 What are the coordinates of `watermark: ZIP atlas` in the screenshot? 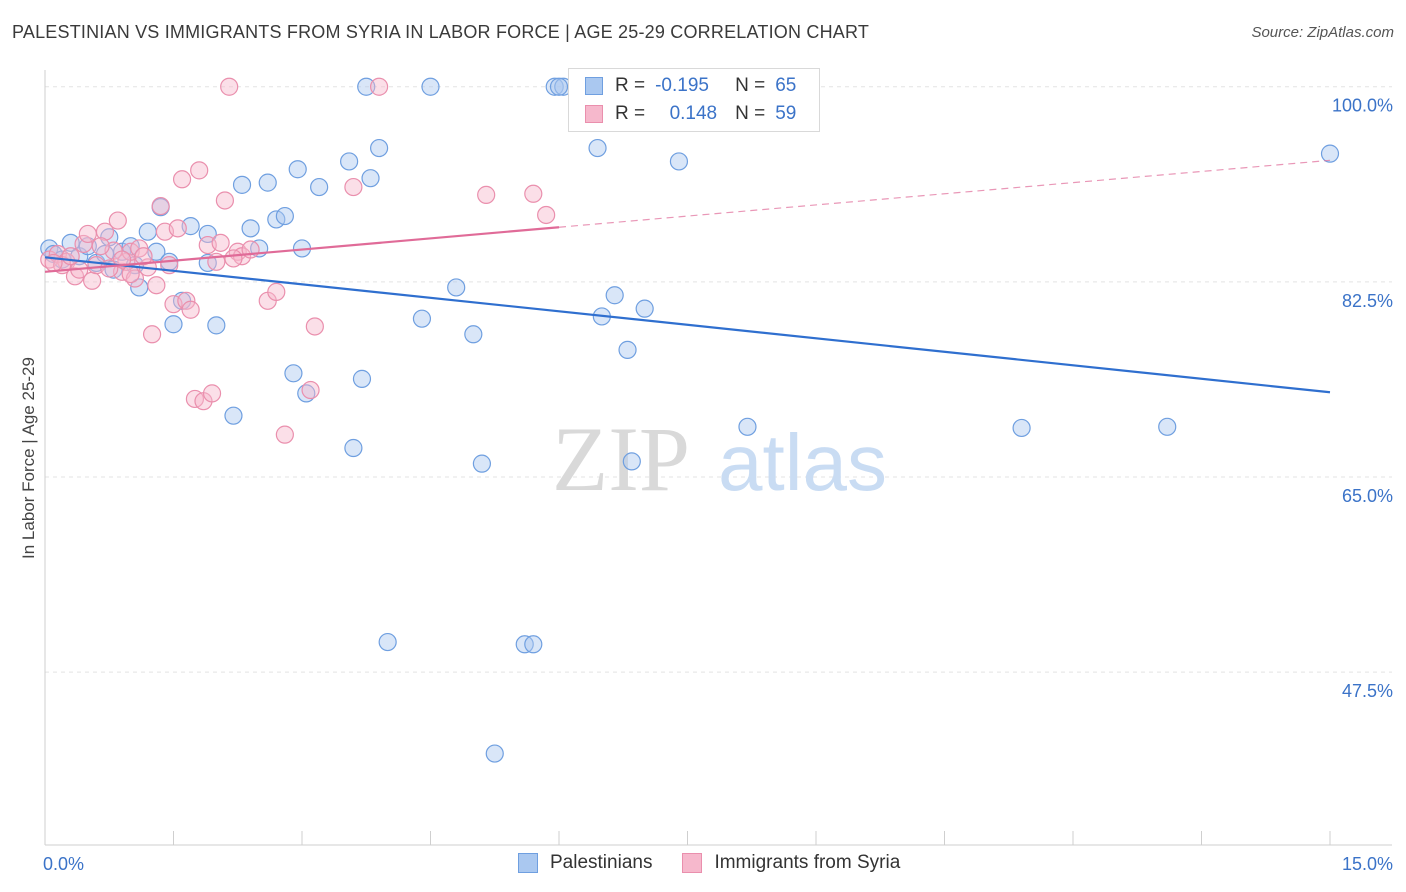 It's located at (719, 459).